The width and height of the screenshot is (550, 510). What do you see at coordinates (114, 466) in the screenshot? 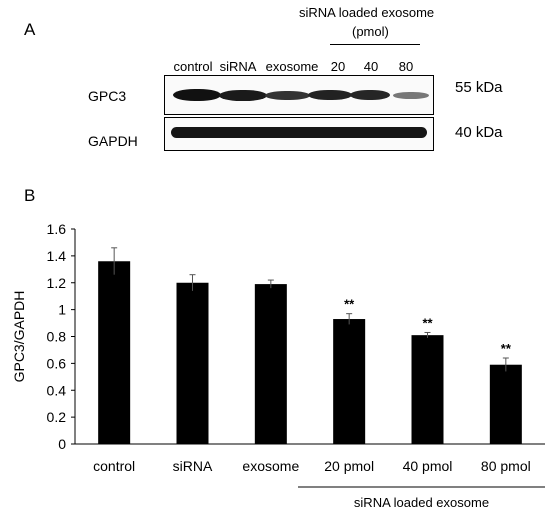
I see `x-tick-label: control` at bounding box center [114, 466].